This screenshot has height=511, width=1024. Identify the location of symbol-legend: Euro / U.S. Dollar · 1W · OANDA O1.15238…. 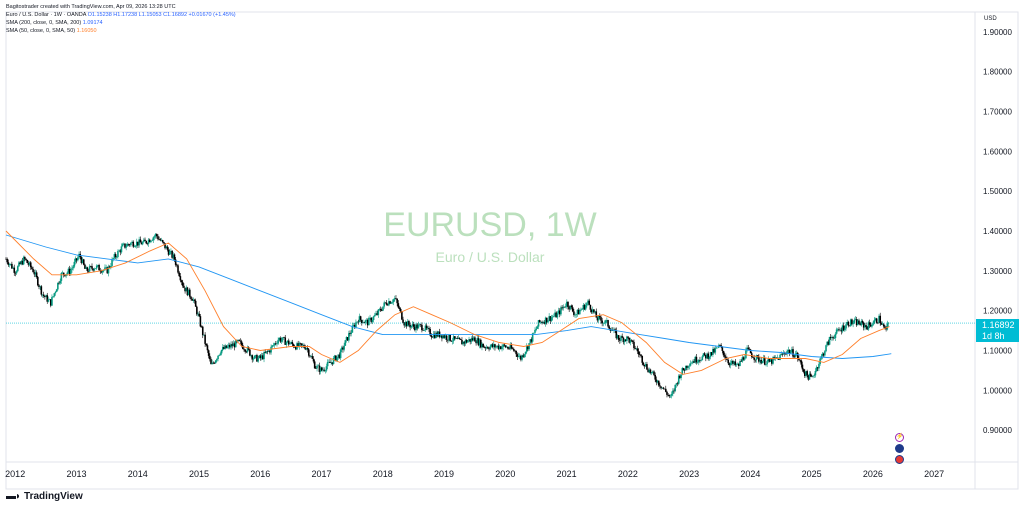
(121, 15).